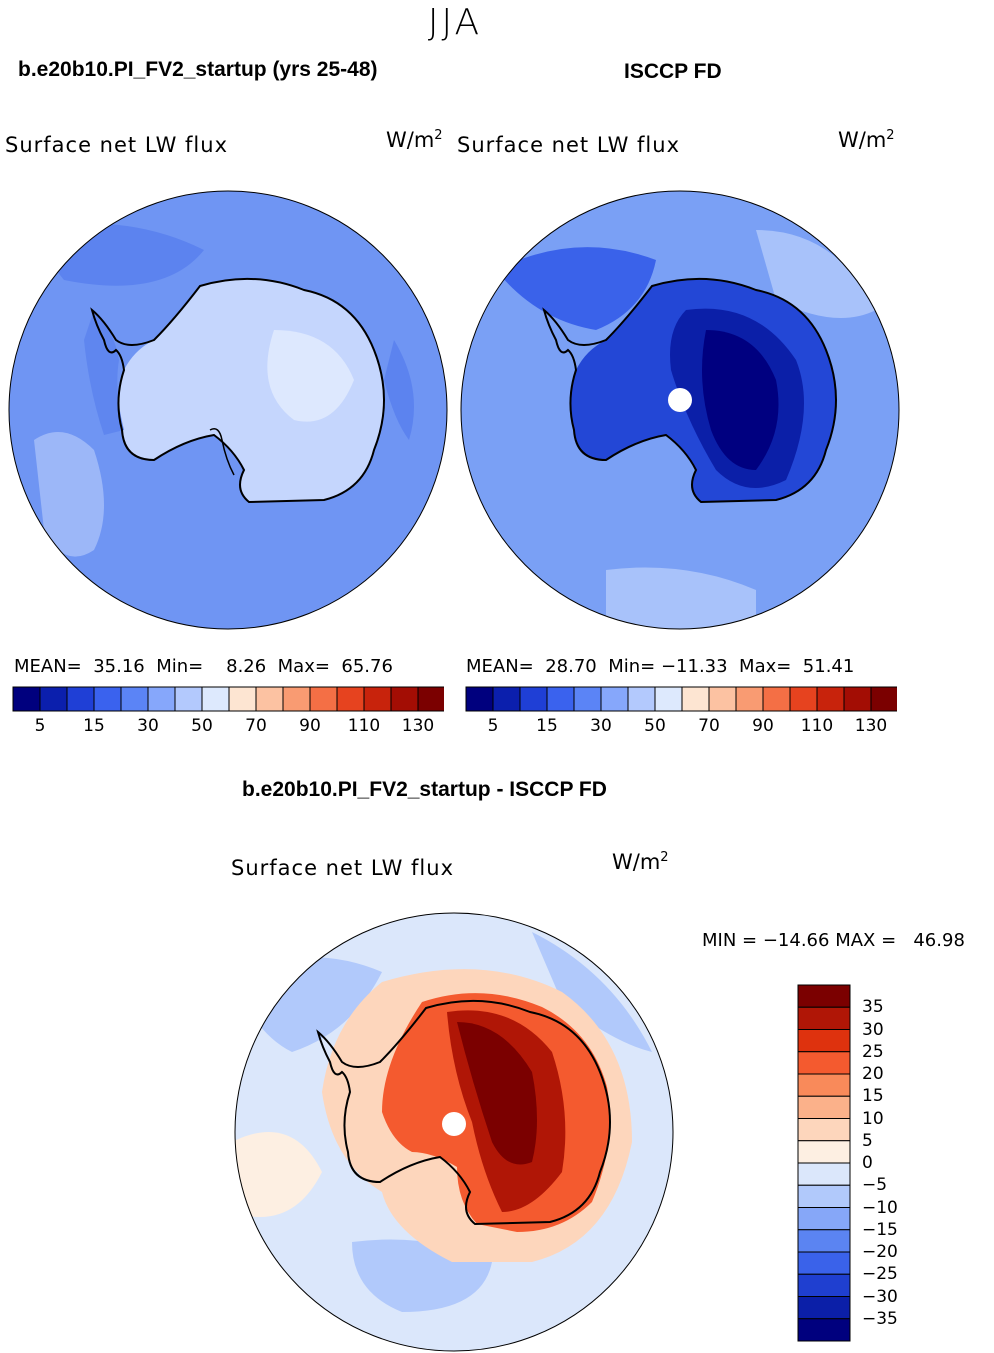 The height and width of the screenshot is (1353, 994). I want to click on obs-colorbar-tick-label: 70, so click(709, 726).